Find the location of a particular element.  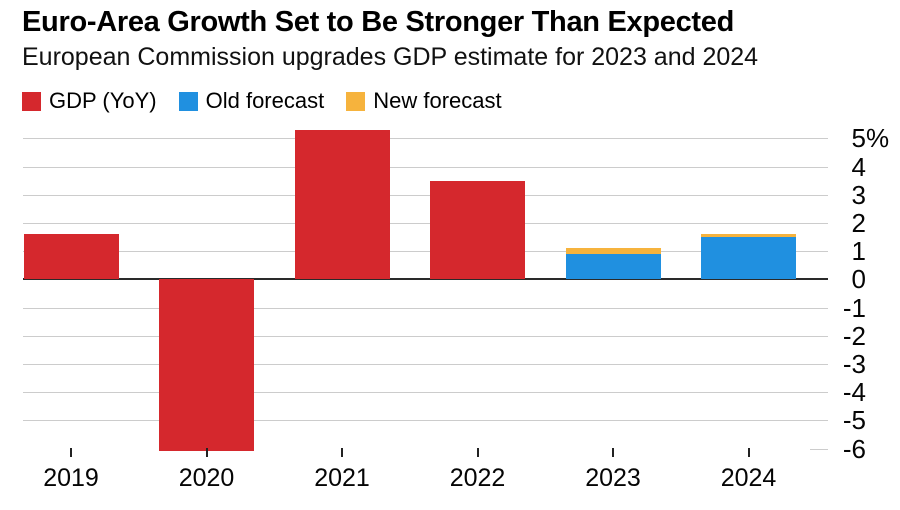

legend-item-new-forecast: New forecast is located at coordinates (424, 100).